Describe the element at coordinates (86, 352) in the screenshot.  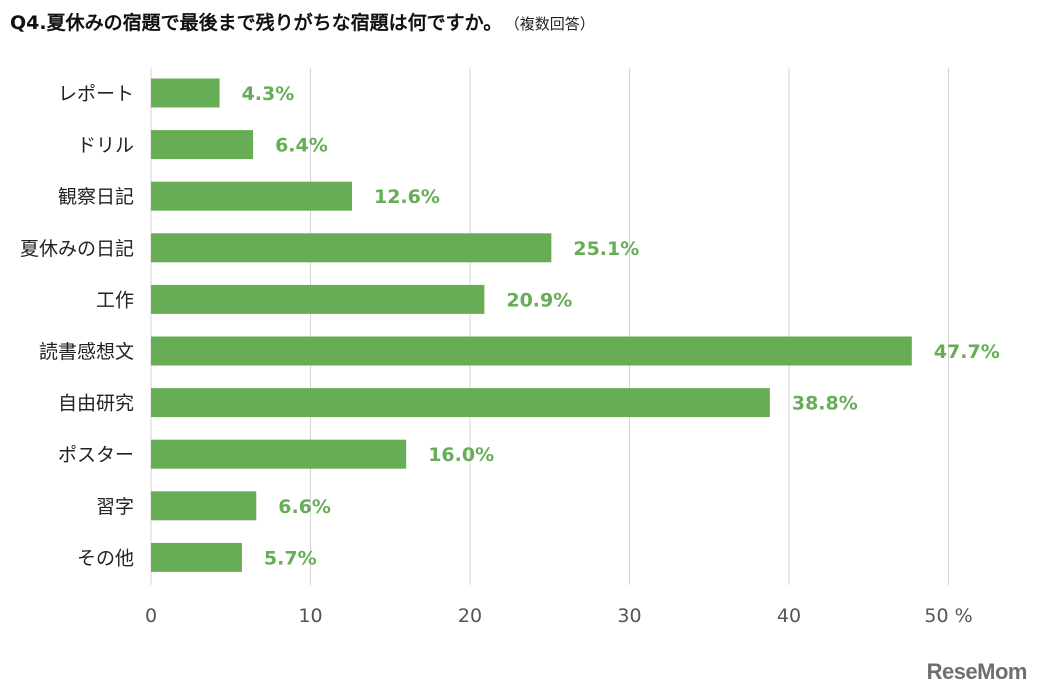
I see `category-label: 読書感想文` at that location.